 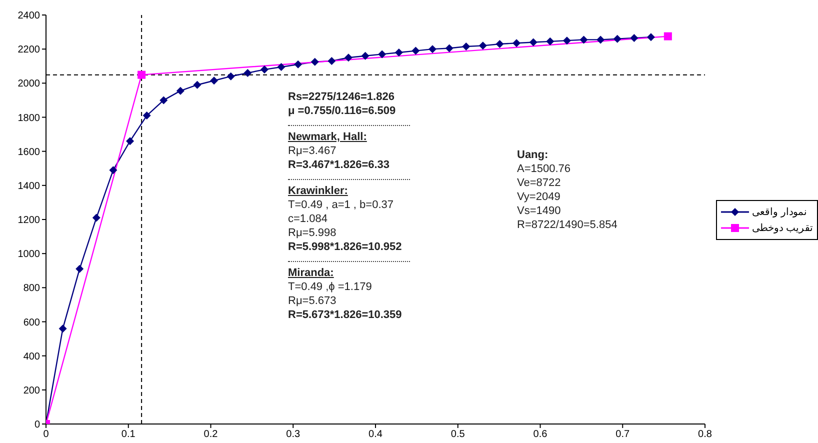 I want to click on x-tick-label: 0.2, so click(x=211, y=434).